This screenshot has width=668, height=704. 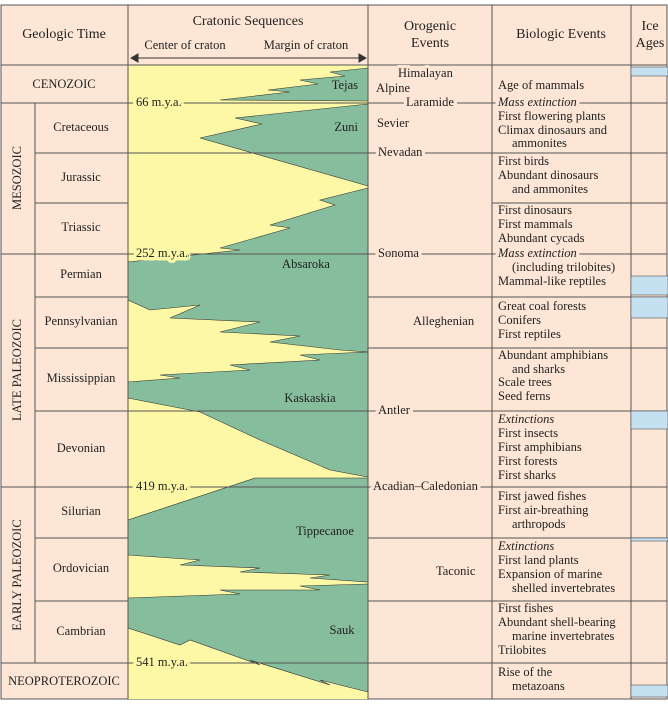 What do you see at coordinates (519, 320) in the screenshot?
I see `biologic-event: Conifers` at bounding box center [519, 320].